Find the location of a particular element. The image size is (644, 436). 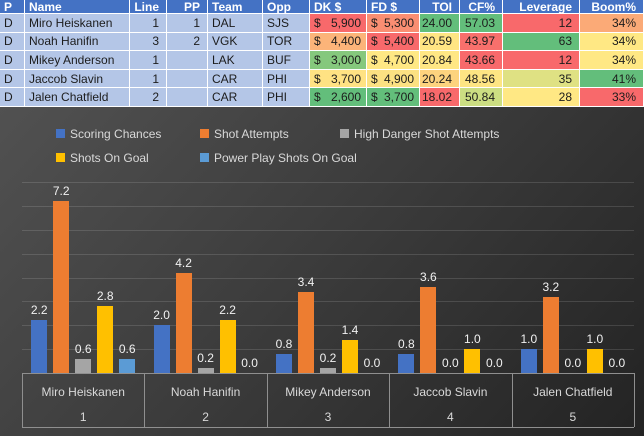

cell-boom-pct-row4: 41% is located at coordinates (612, 79).